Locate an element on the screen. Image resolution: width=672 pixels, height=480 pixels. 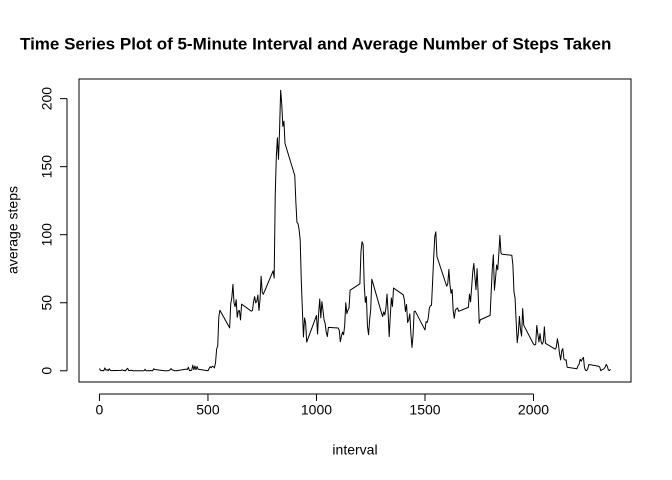
x-tick-label: 1000 is located at coordinates (316, 410).